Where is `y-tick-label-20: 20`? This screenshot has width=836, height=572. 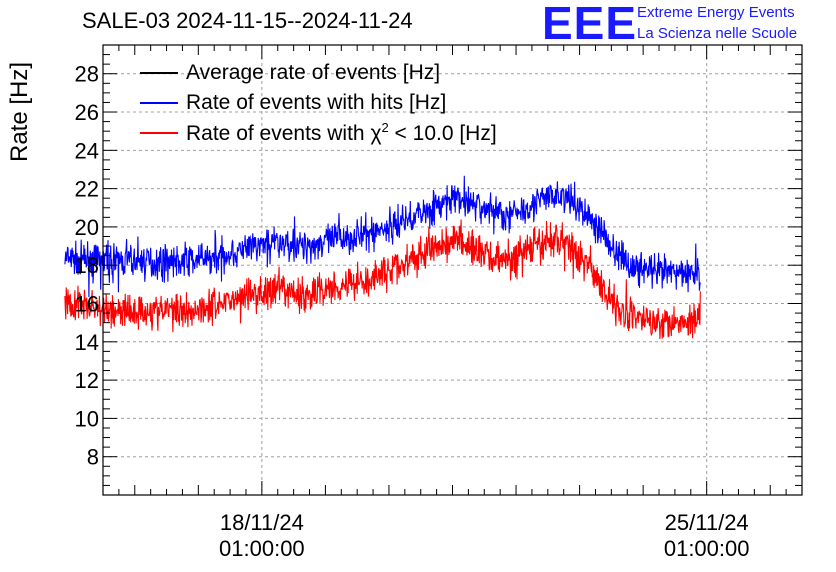
y-tick-label-20: 20 is located at coordinates (87, 227).